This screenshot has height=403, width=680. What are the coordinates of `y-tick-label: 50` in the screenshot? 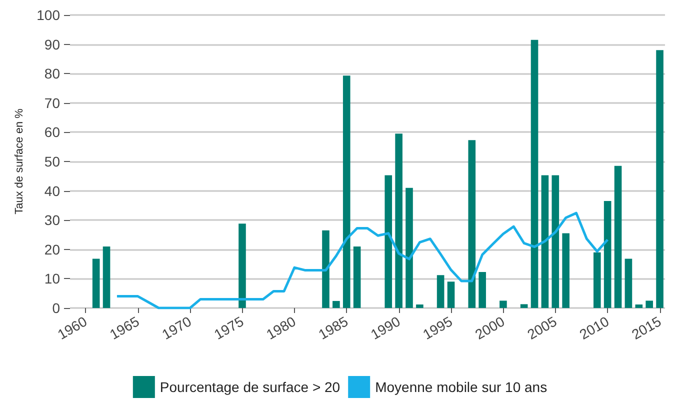 It's located at (52, 162).